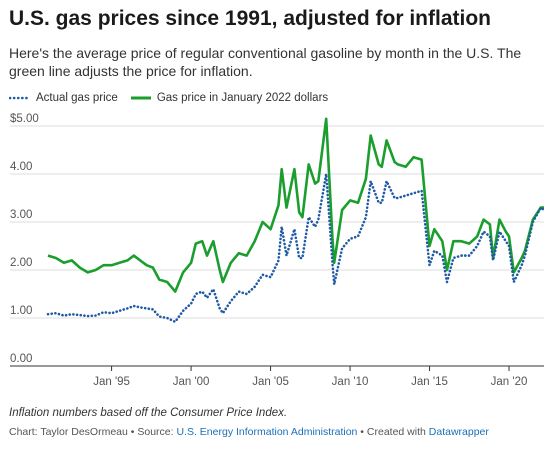 The image size is (554, 459). What do you see at coordinates (24, 119) in the screenshot?
I see `y-tick-label: $5.00` at bounding box center [24, 119].